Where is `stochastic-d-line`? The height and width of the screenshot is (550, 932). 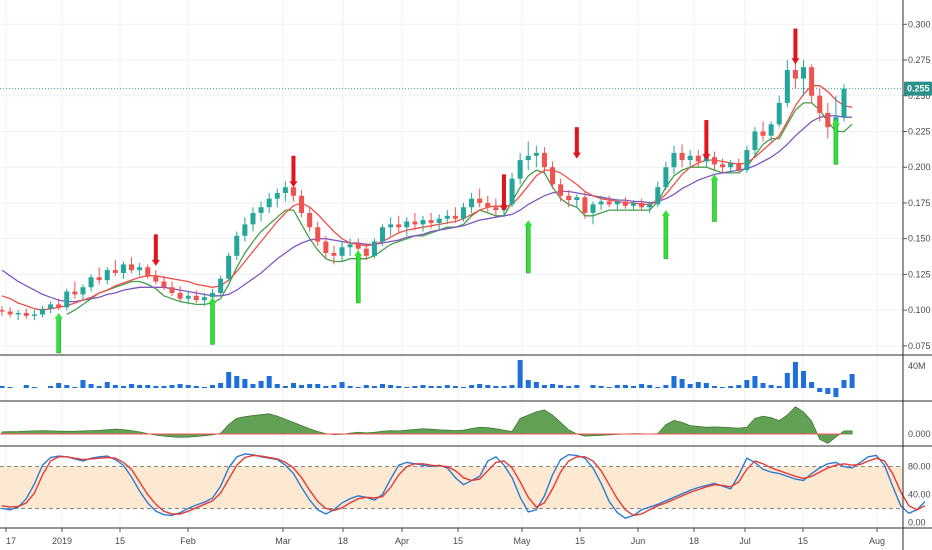
stochastic-d-line is located at coordinates (463, 485).